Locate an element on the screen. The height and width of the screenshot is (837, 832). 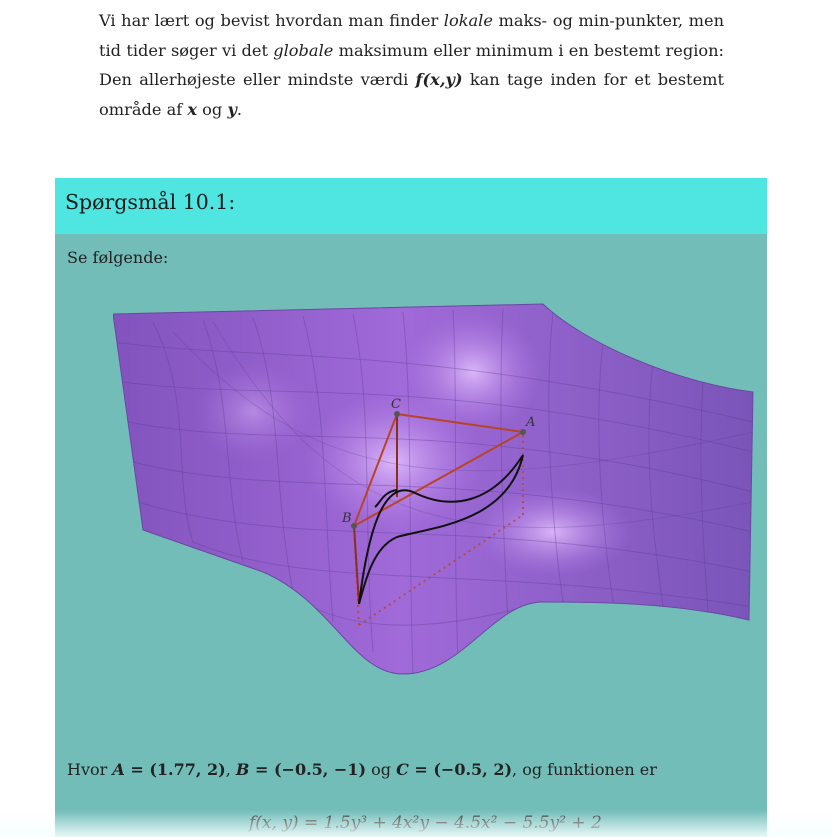
vertex-points is located at coordinates (438, 470).